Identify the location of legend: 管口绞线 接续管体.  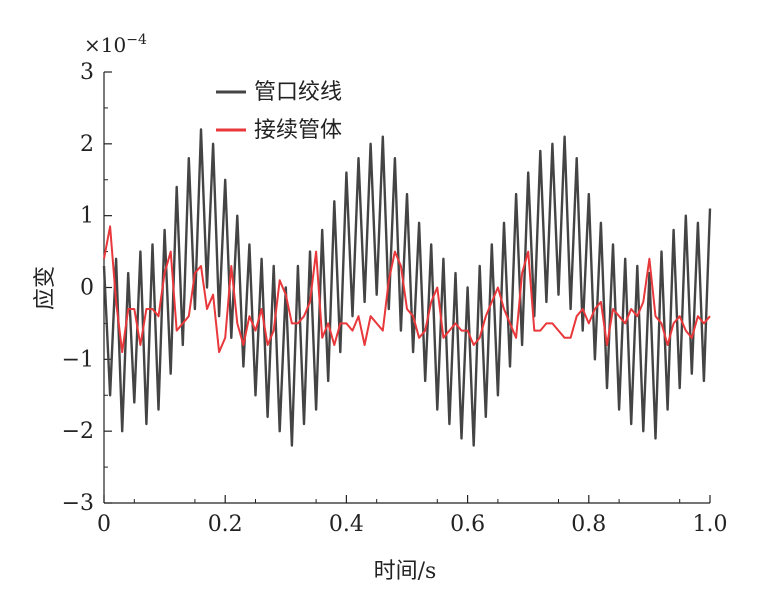
(279, 111).